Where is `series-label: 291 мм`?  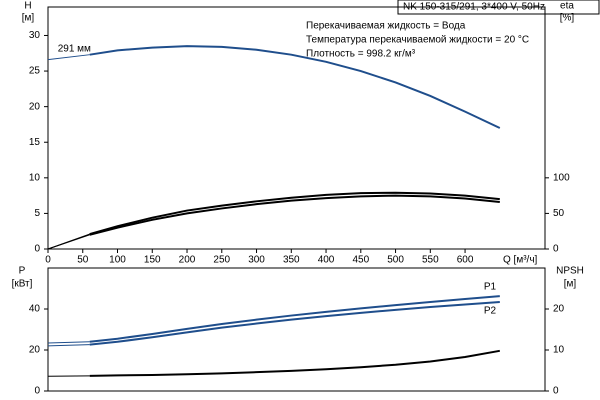 series-label: 291 мм is located at coordinates (74, 48).